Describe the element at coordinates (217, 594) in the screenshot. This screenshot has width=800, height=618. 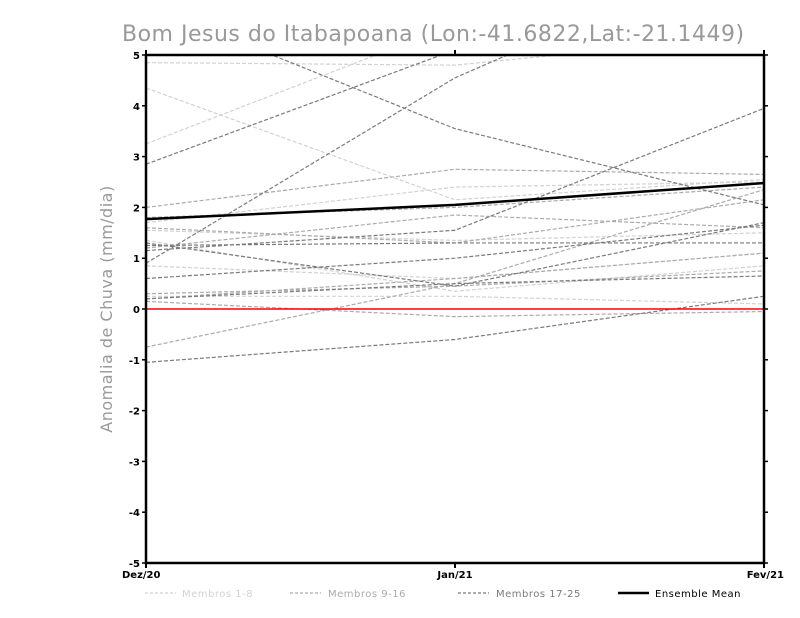
I see `legend-label-1: Membros 1-8` at that location.